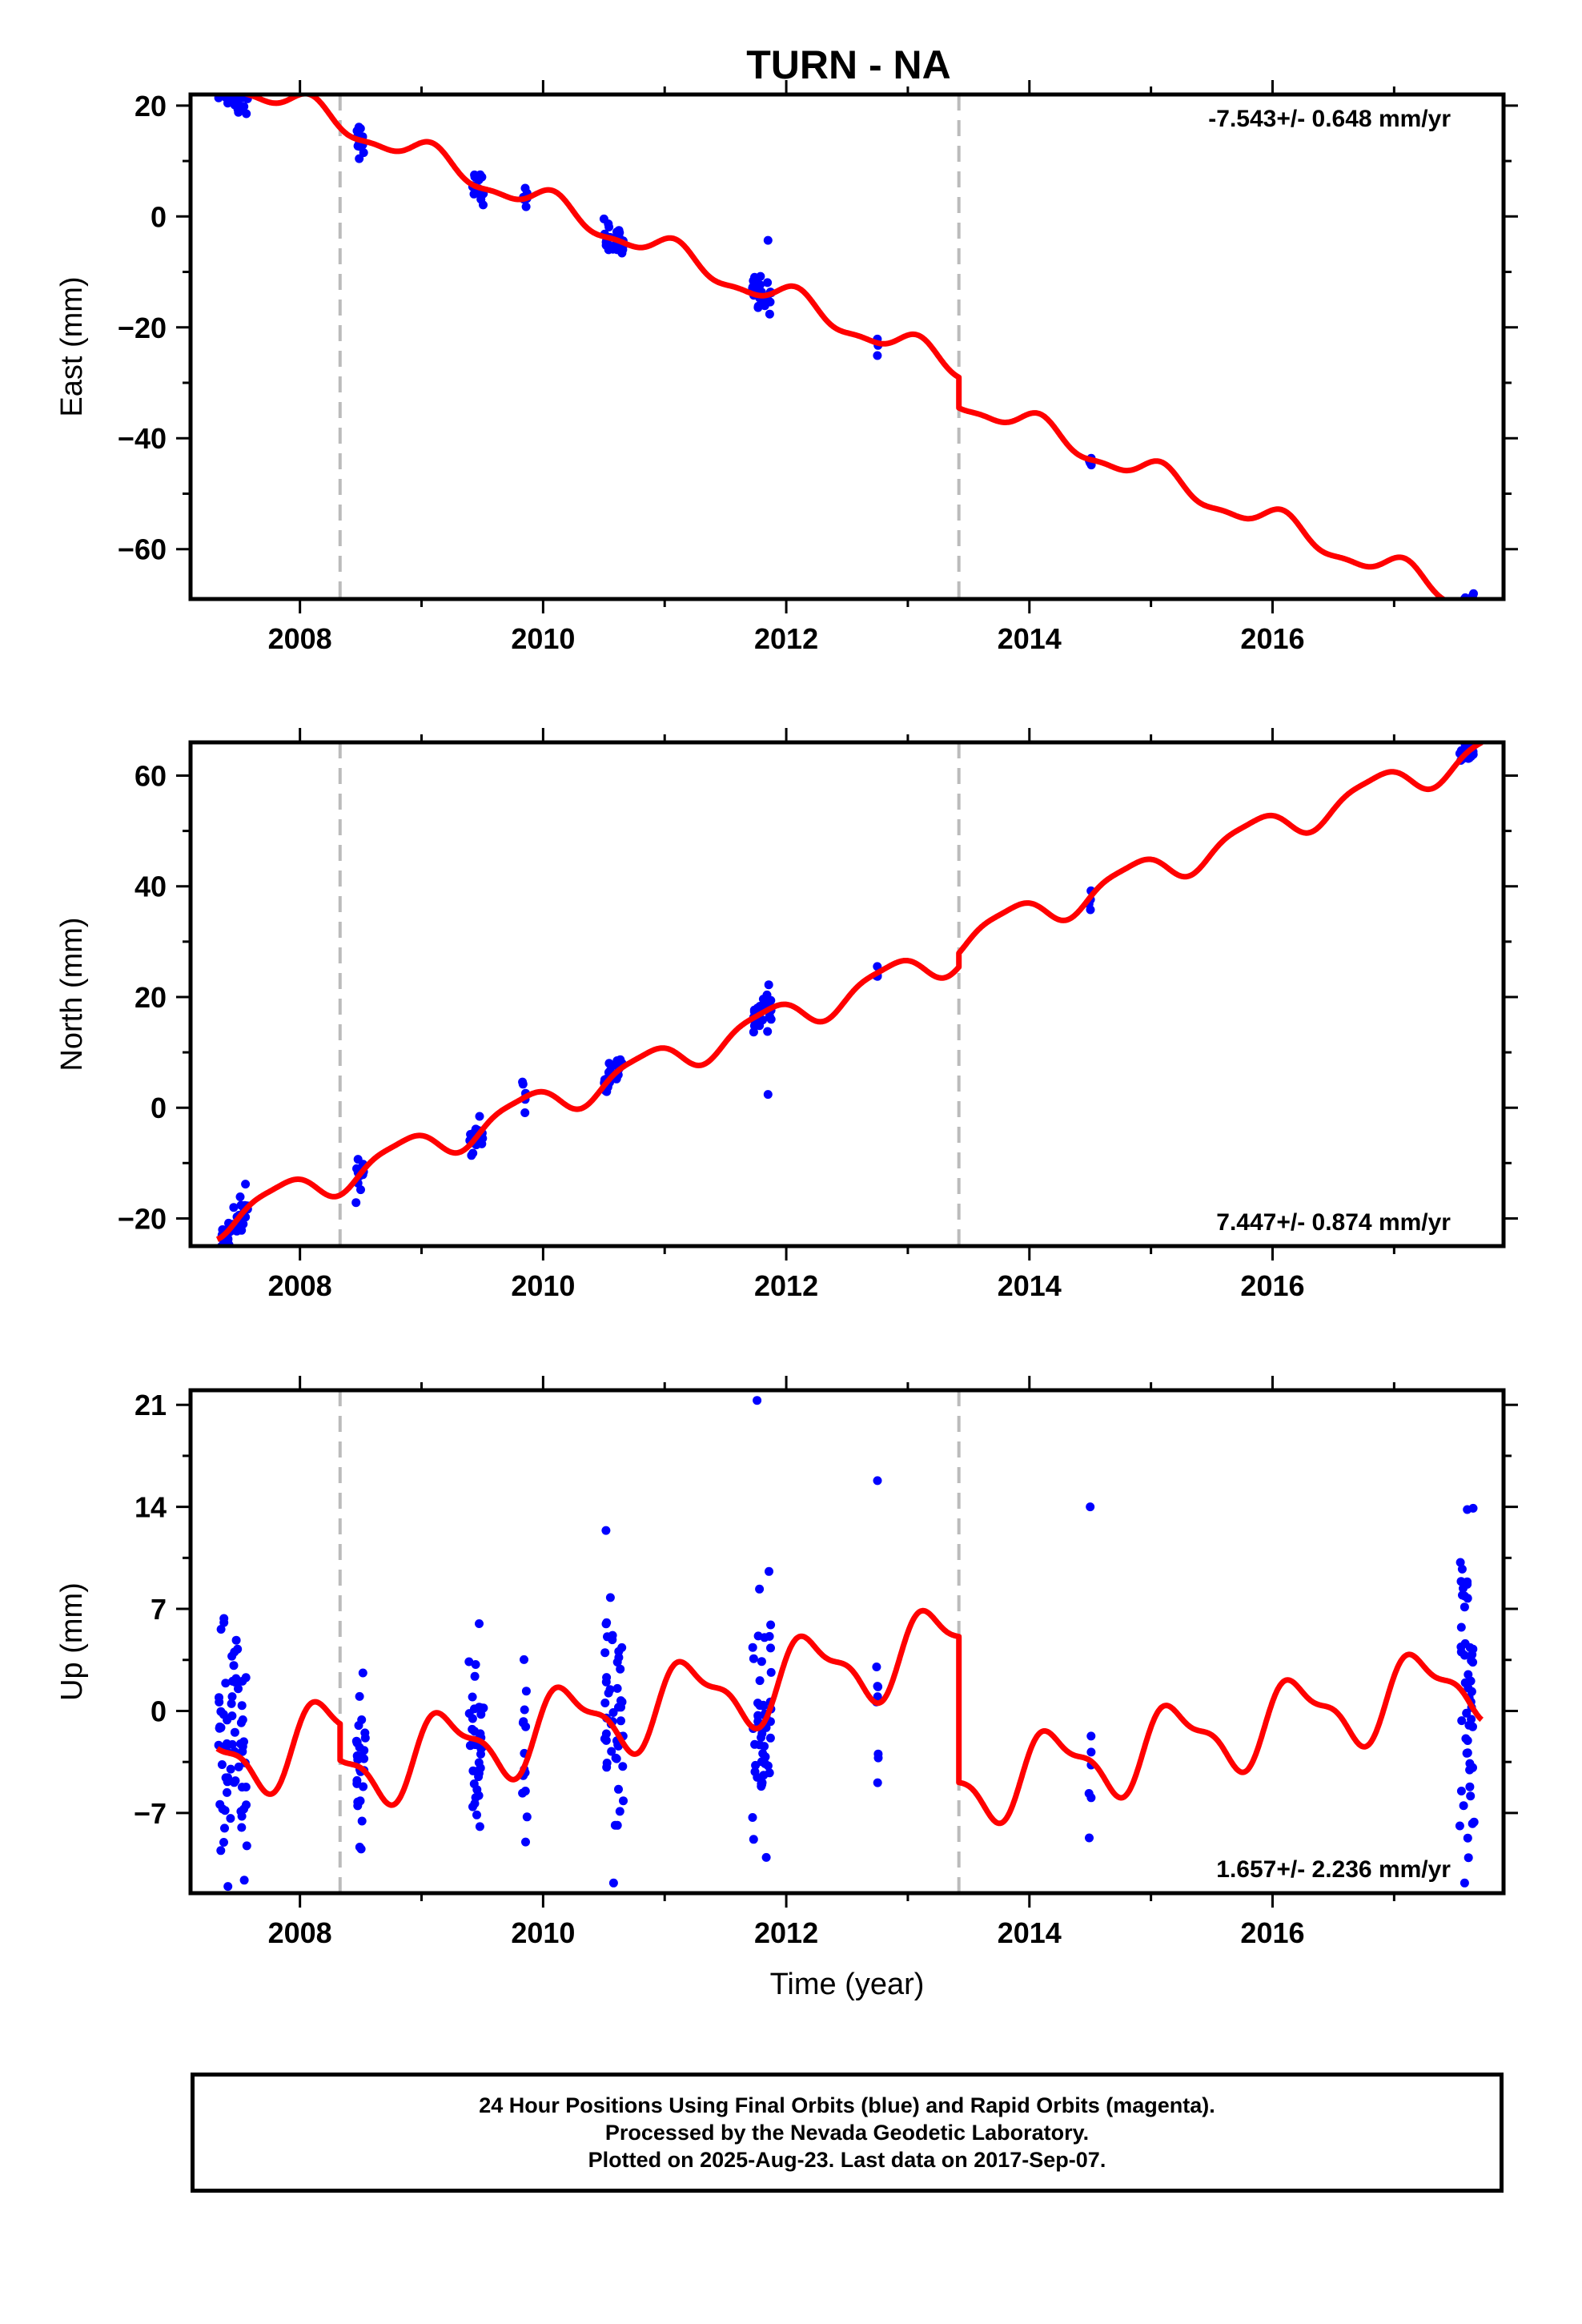 The image size is (1582, 2324). Describe the element at coordinates (151, 775) in the screenshot. I see `y-tick-label-north-0: 60` at that location.